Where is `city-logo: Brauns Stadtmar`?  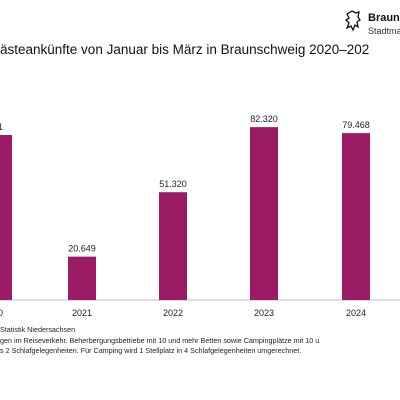
city-logo: Brauns Stadtmar is located at coordinates (370, 25).